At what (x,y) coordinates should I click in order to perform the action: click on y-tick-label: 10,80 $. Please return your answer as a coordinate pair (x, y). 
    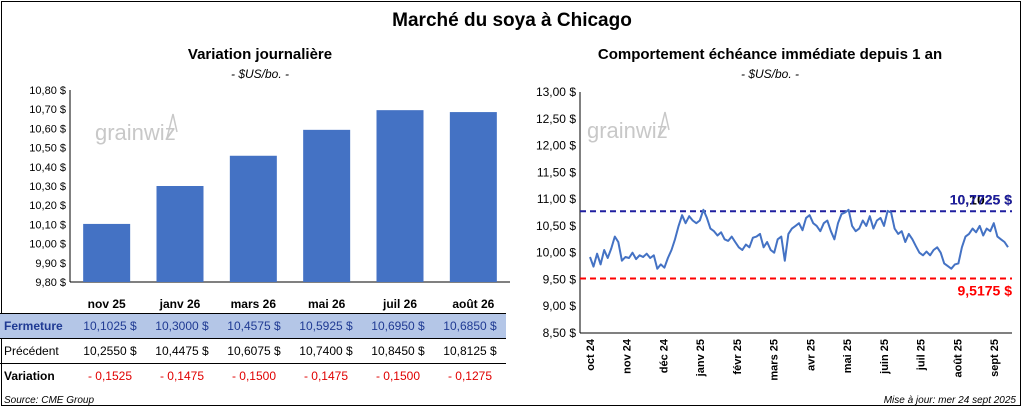
    Looking at the image, I should click on (47, 91).